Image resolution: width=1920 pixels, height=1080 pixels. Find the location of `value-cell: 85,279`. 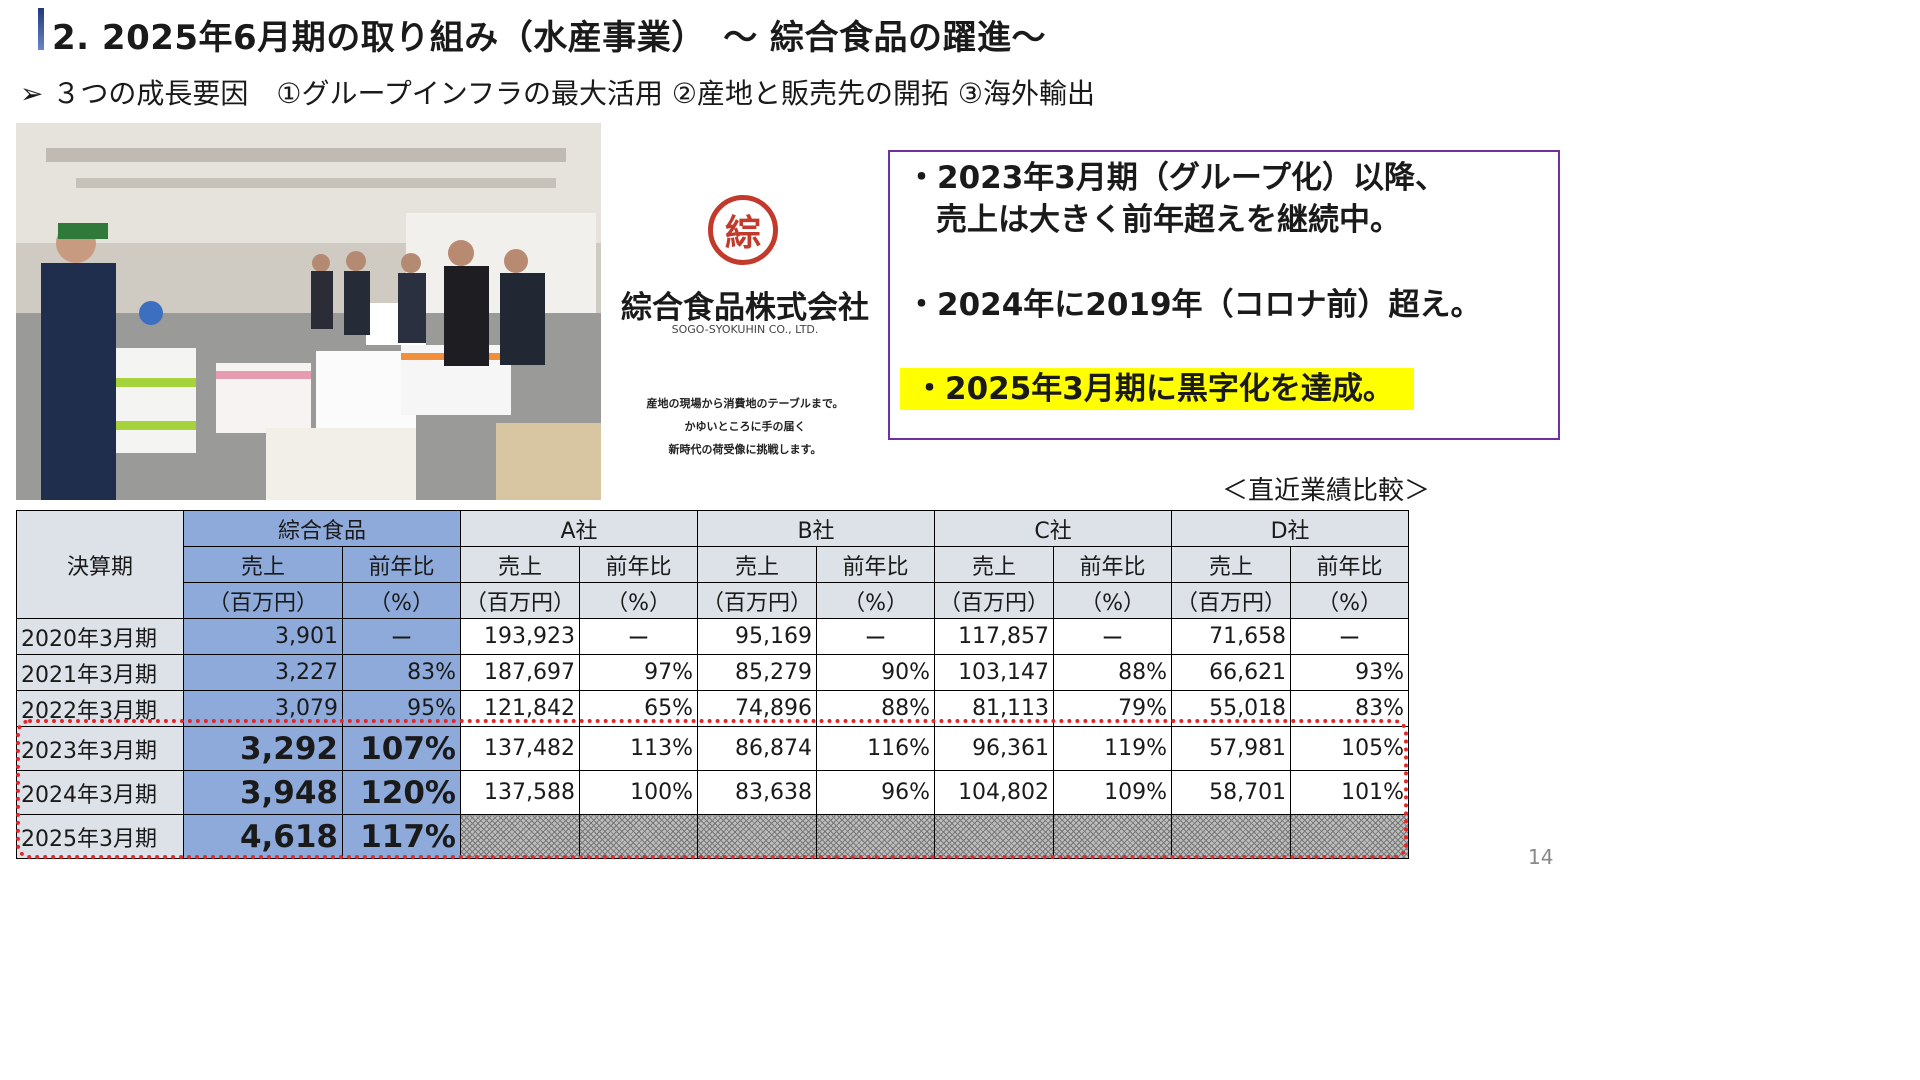

value-cell: 85,279 is located at coordinates (757, 672).